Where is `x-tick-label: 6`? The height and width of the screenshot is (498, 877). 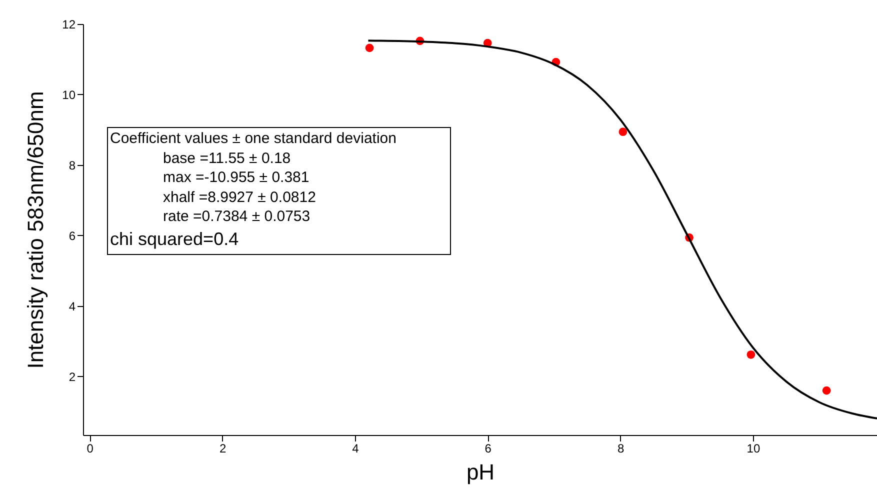
x-tick-label: 6 is located at coordinates (488, 449).